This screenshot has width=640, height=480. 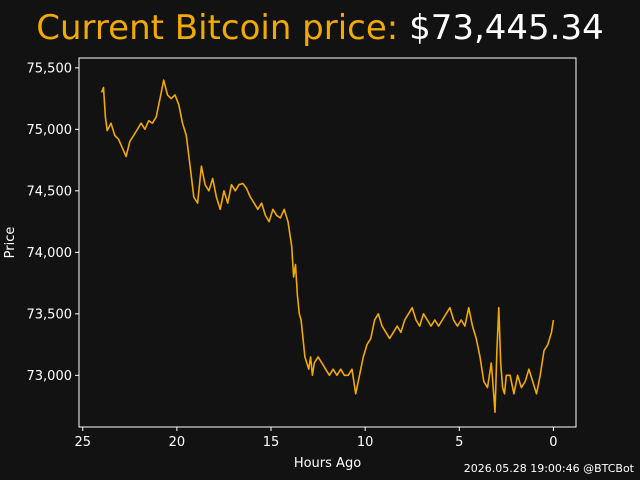 I want to click on y-tick-label: 75,000, so click(x=50, y=130).